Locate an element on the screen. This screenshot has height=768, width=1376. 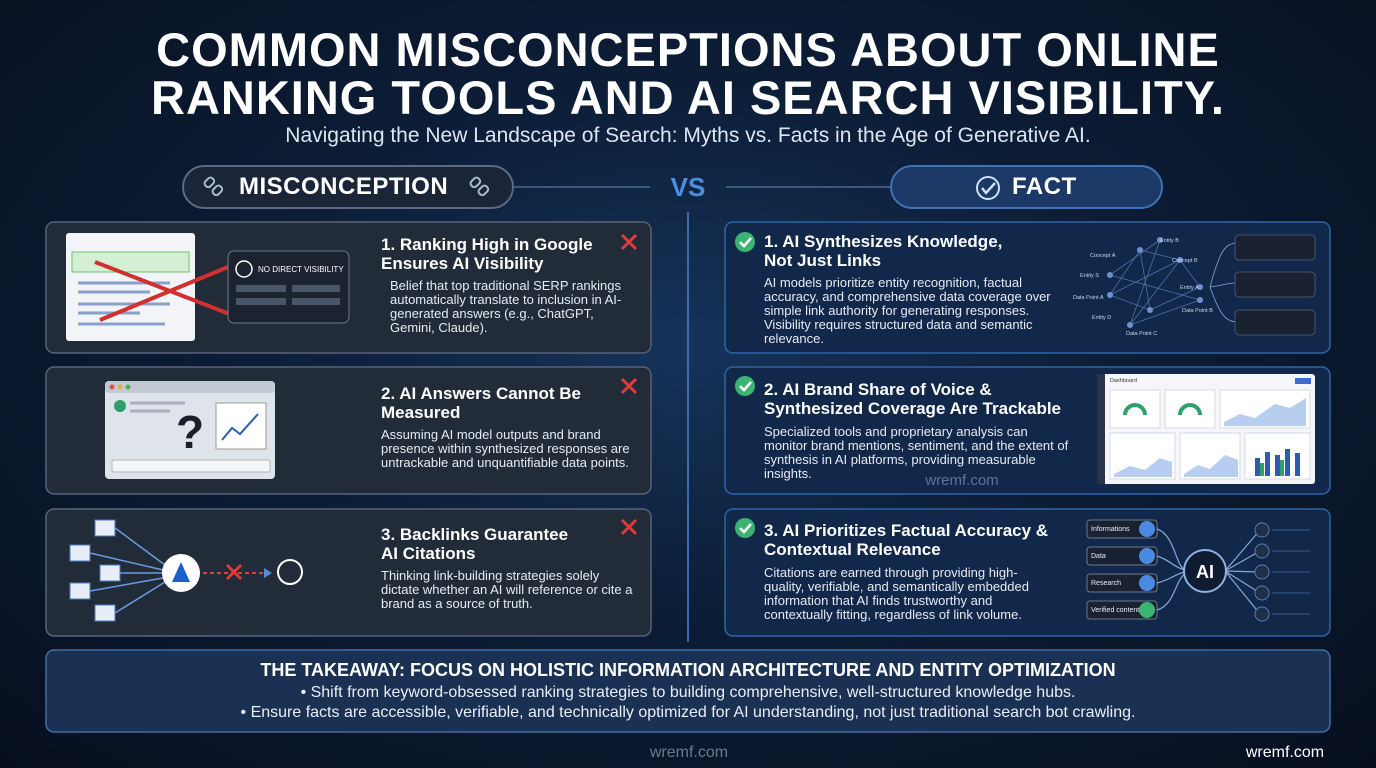
input-label: Research is located at coordinates (1106, 583).